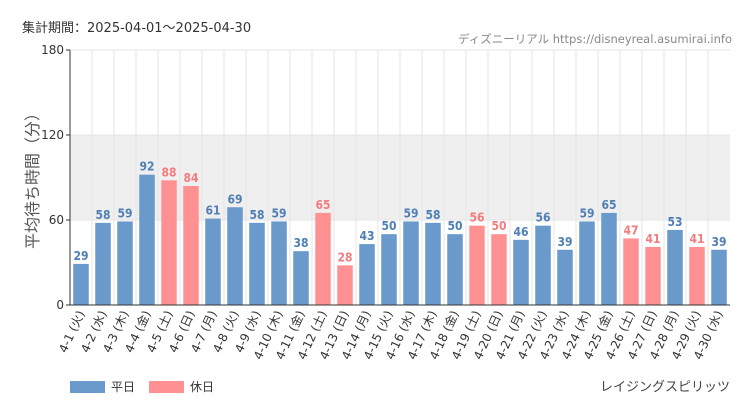 This screenshot has height=410, width=750. Describe the element at coordinates (664, 387) in the screenshot. I see `attraction-name: レイジングスピリッツ` at that location.